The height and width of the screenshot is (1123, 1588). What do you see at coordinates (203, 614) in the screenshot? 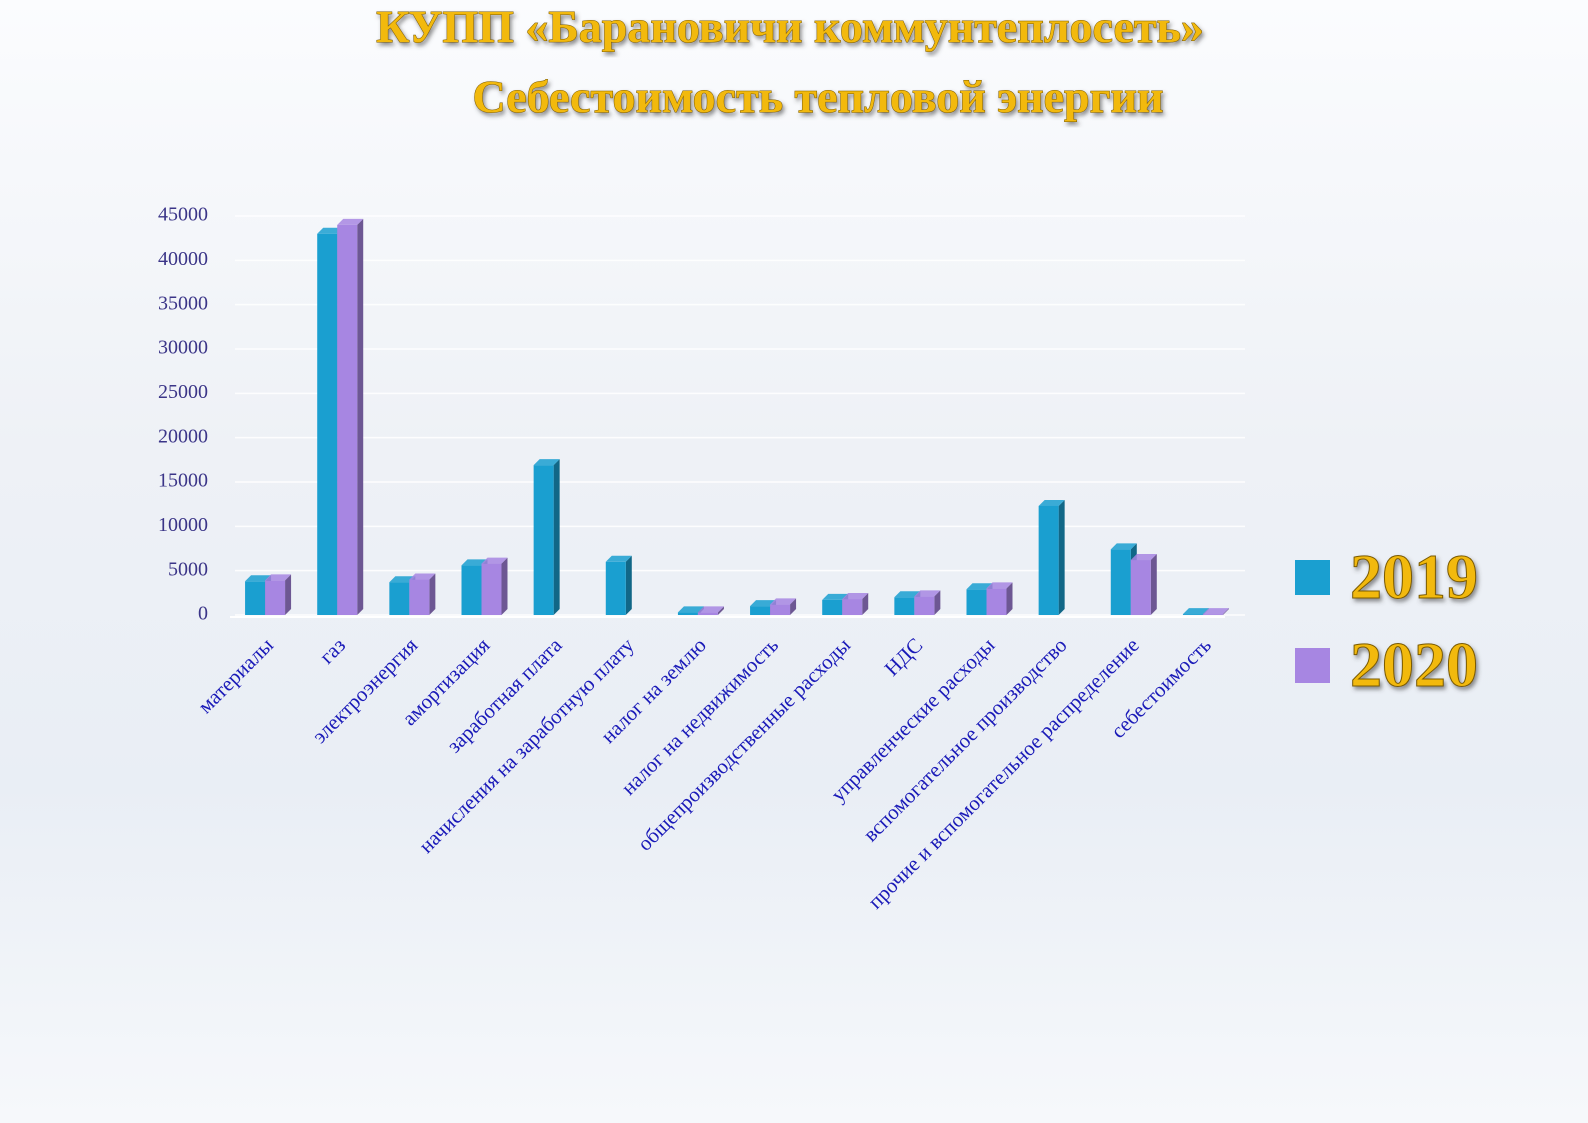
I see `y-tick-label: 0` at bounding box center [203, 614].